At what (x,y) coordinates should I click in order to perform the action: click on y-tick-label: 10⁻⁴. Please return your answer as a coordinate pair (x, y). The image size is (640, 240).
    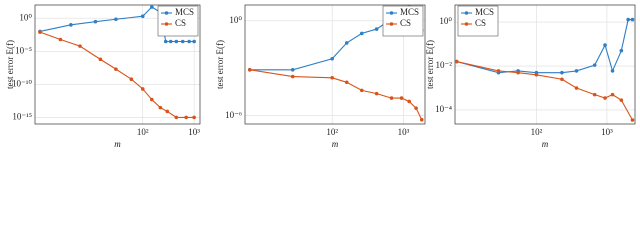
    Looking at the image, I should click on (443, 109).